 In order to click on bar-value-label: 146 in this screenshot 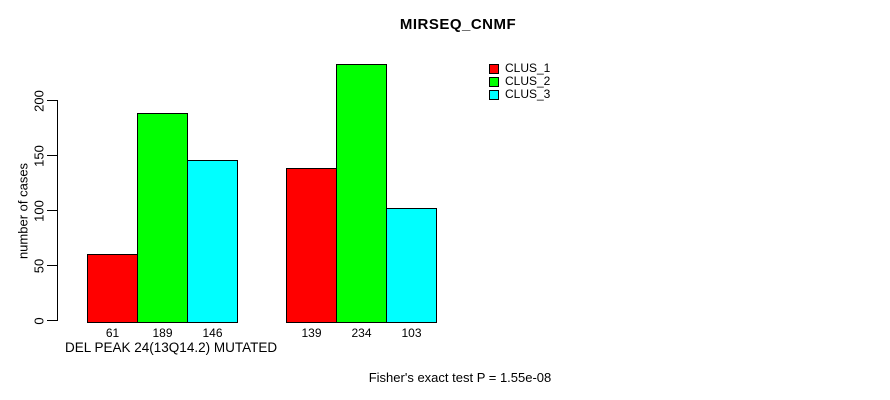, I will do `click(212, 333)`.